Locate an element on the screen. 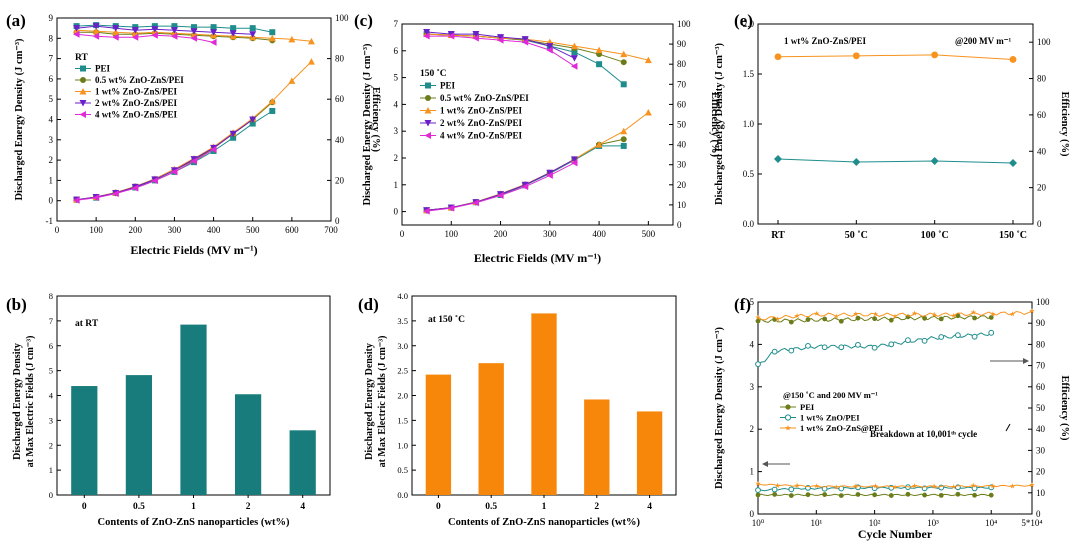 The image size is (1080, 546). bar is located at coordinates (544, 404).